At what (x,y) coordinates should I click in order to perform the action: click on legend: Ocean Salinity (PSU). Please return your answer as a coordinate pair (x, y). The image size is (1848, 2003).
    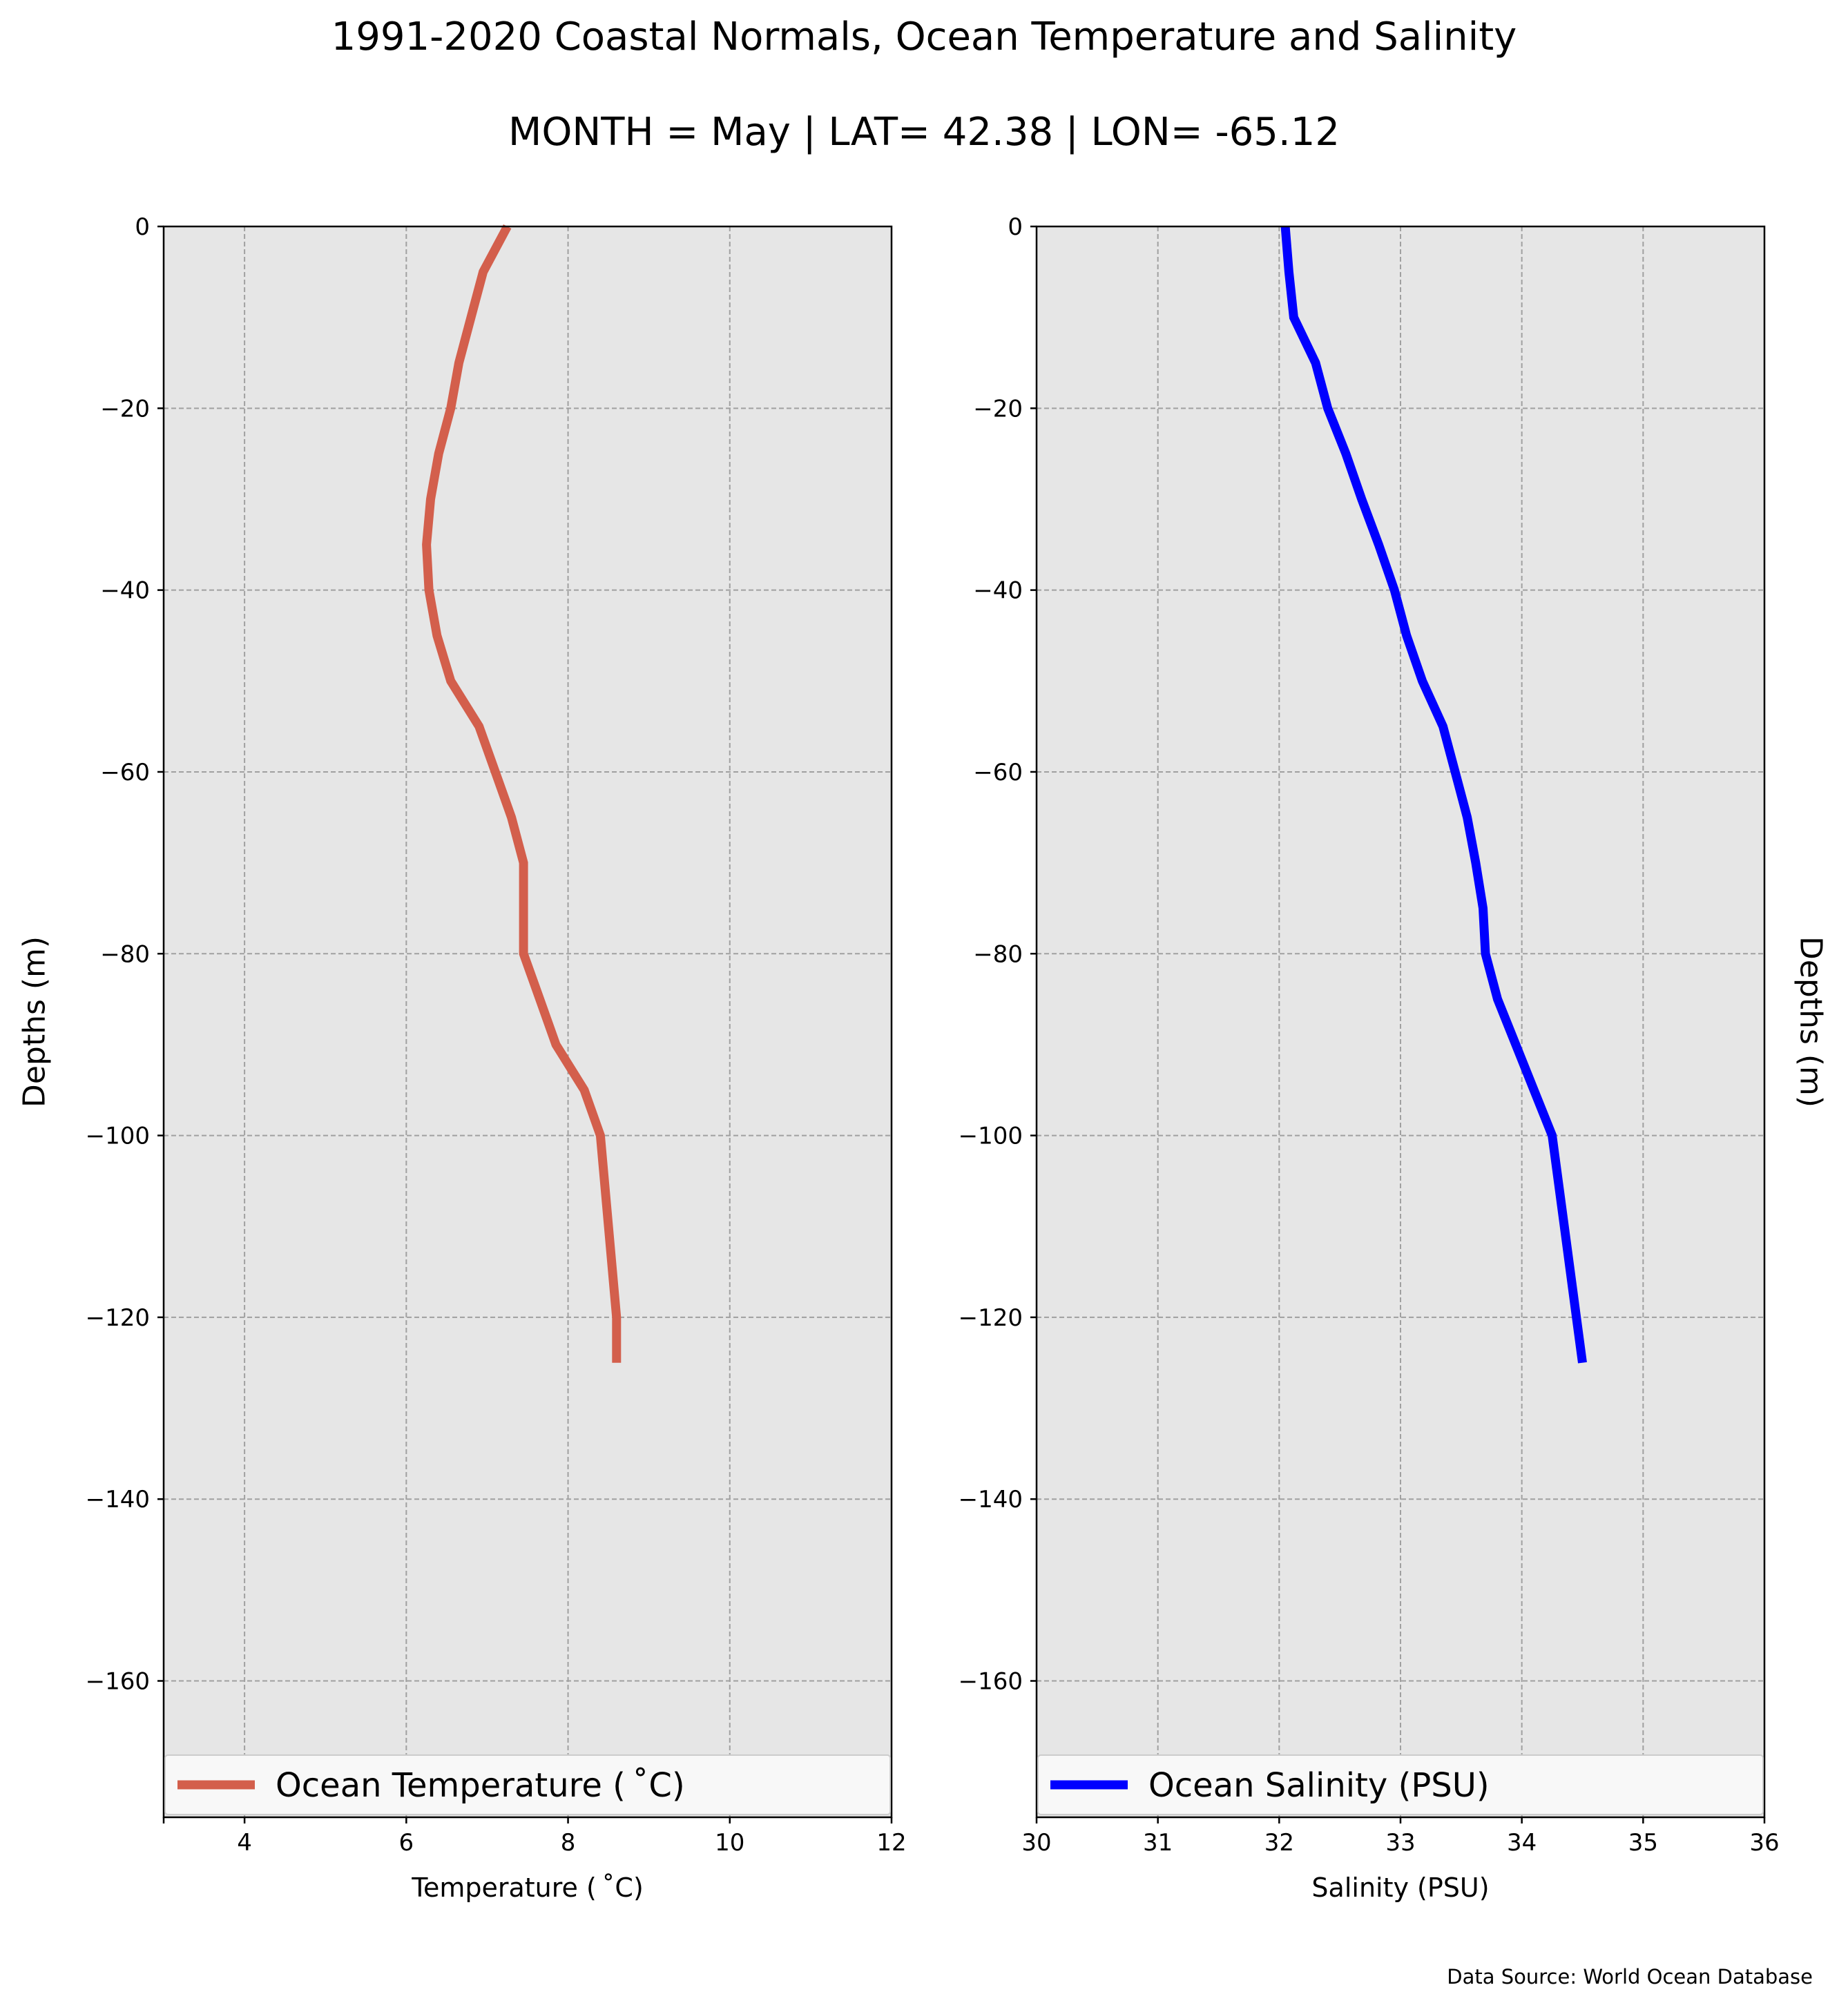
    Looking at the image, I should click on (1400, 1784).